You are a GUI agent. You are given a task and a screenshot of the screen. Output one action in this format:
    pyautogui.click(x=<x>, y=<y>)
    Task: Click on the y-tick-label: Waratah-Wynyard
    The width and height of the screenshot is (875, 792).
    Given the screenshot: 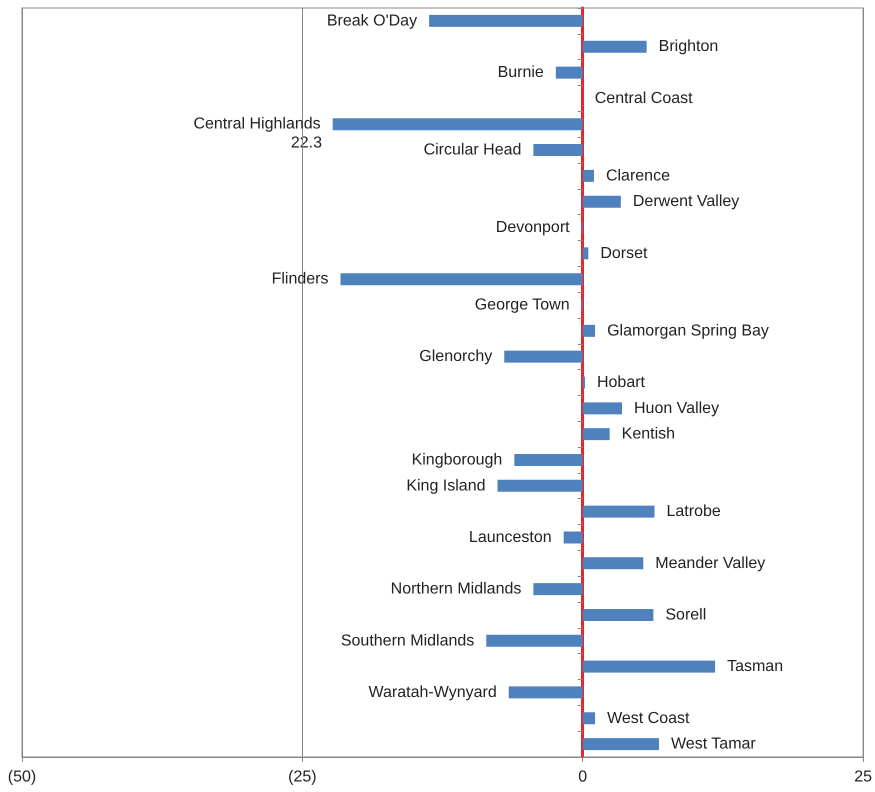 What is the action you would take?
    pyautogui.click(x=432, y=692)
    